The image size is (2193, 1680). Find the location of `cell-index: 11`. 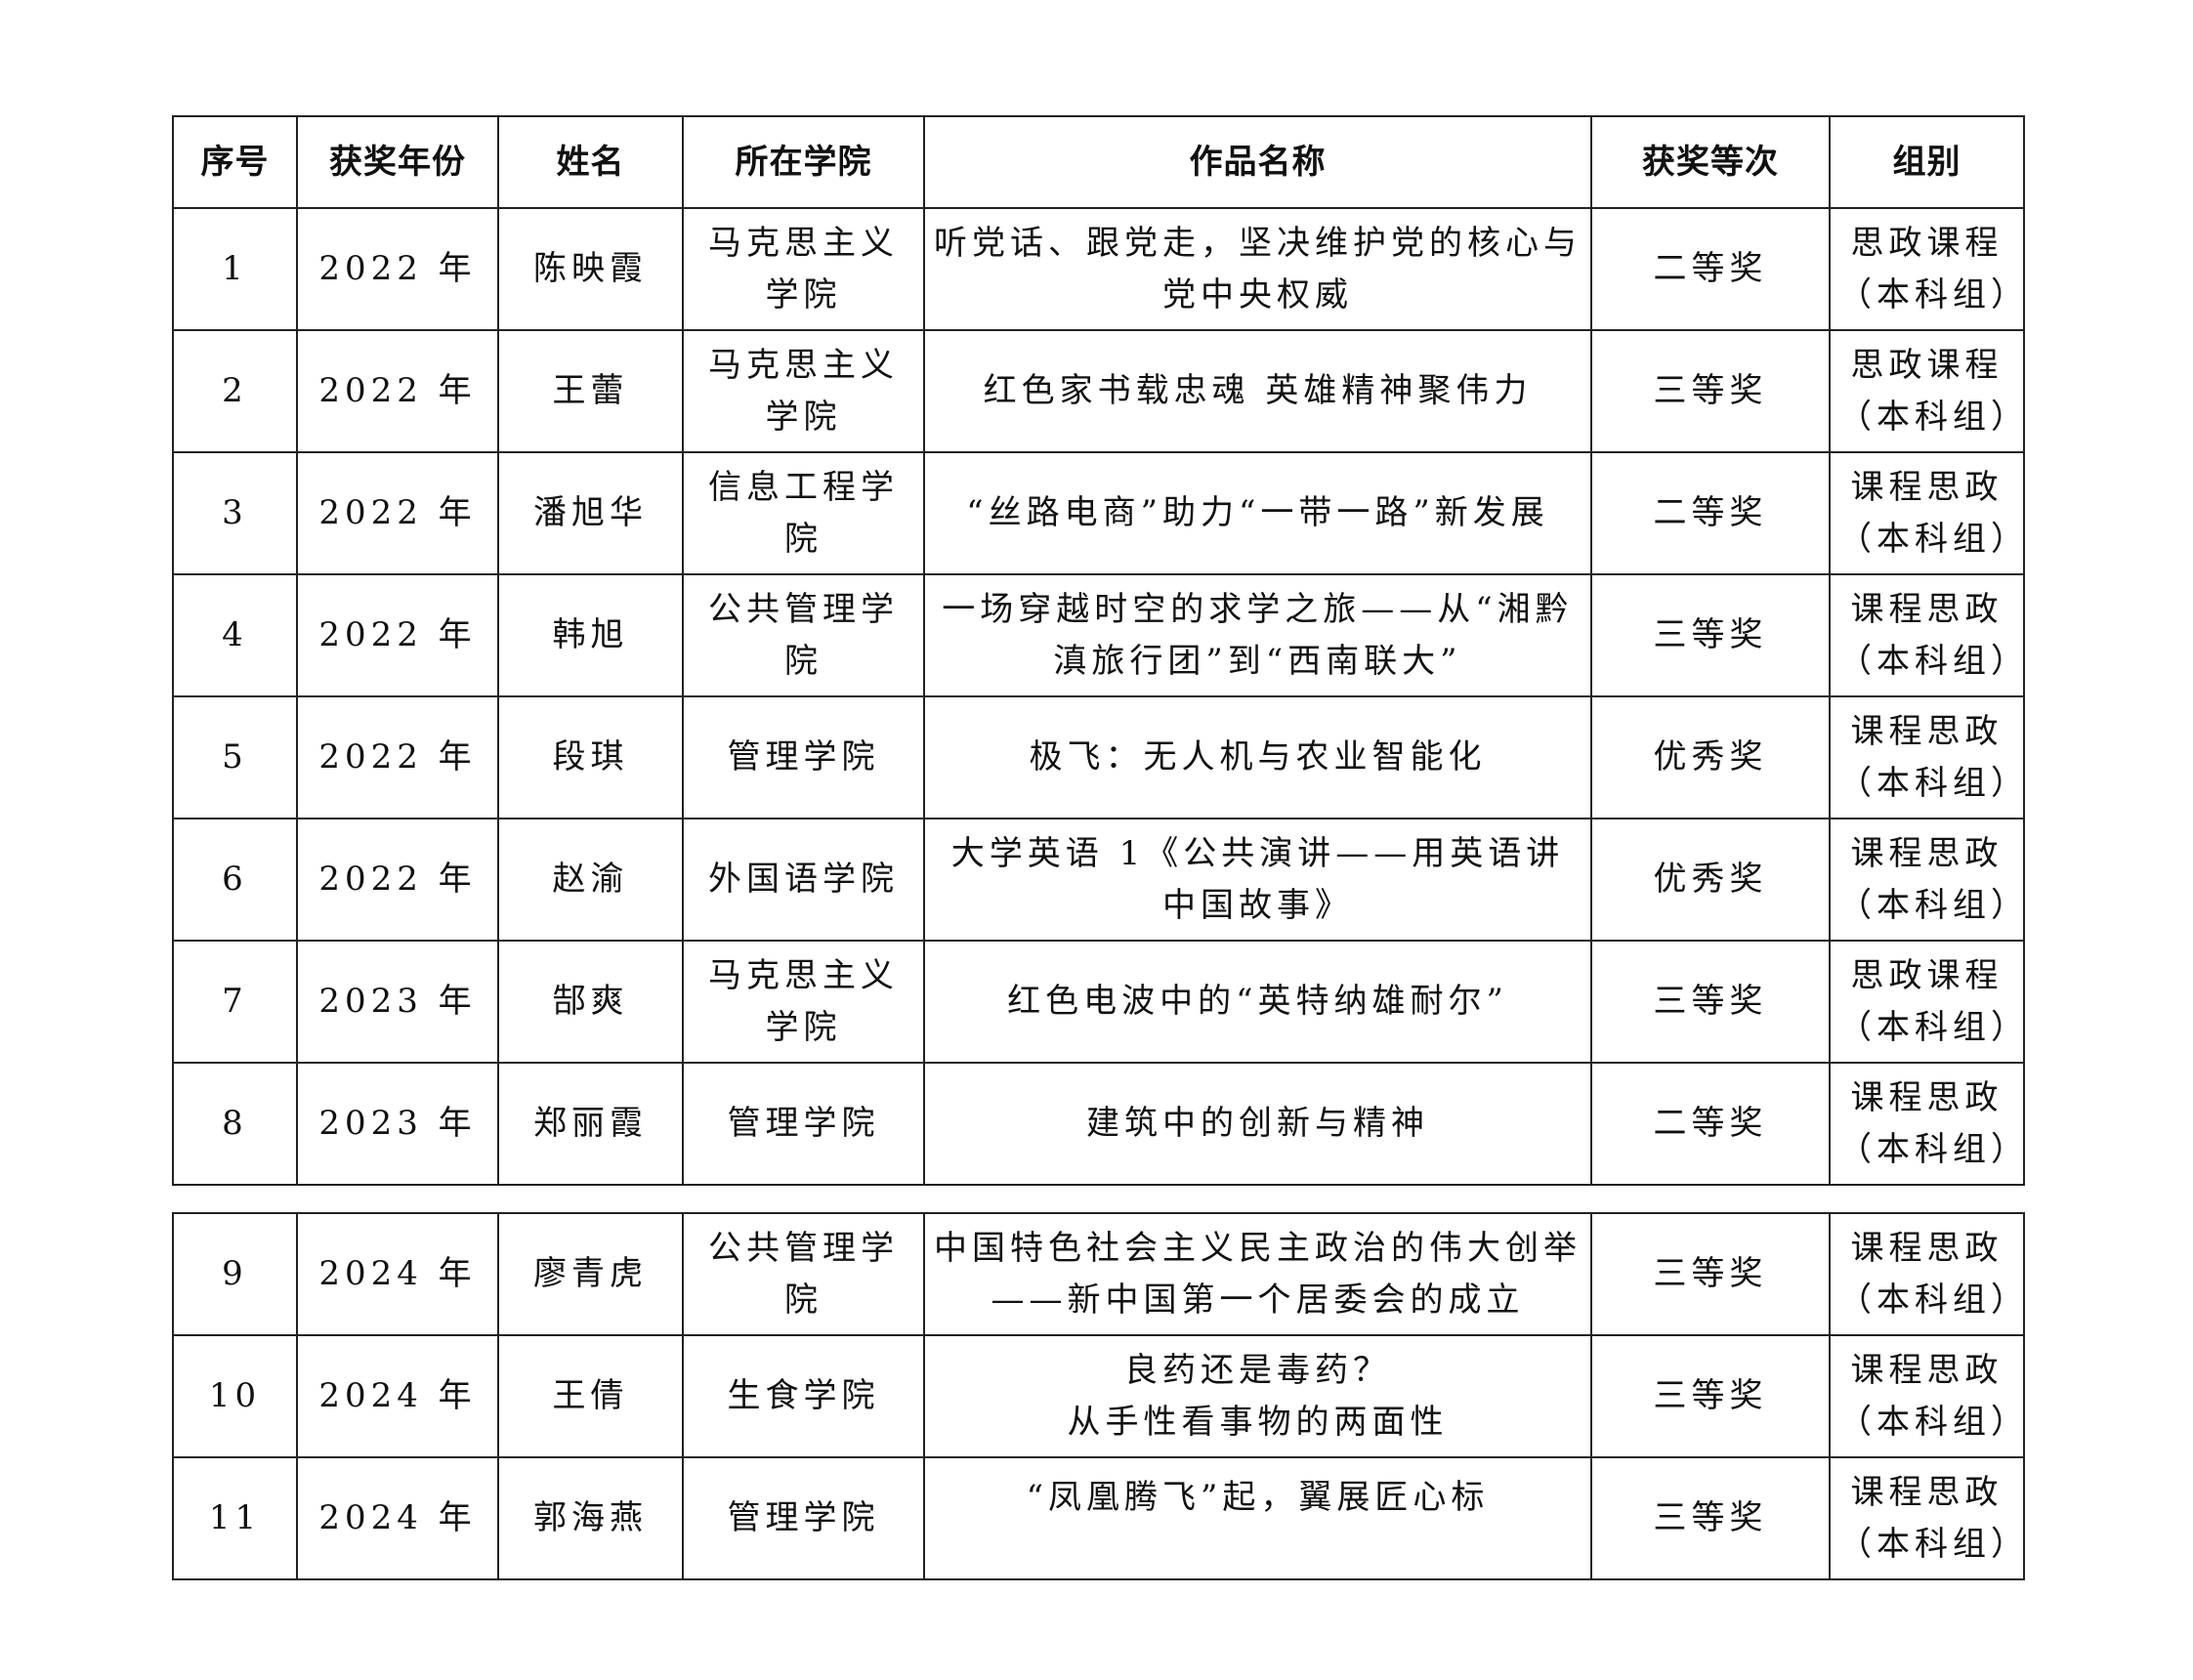

cell-index: 11 is located at coordinates (235, 1518).